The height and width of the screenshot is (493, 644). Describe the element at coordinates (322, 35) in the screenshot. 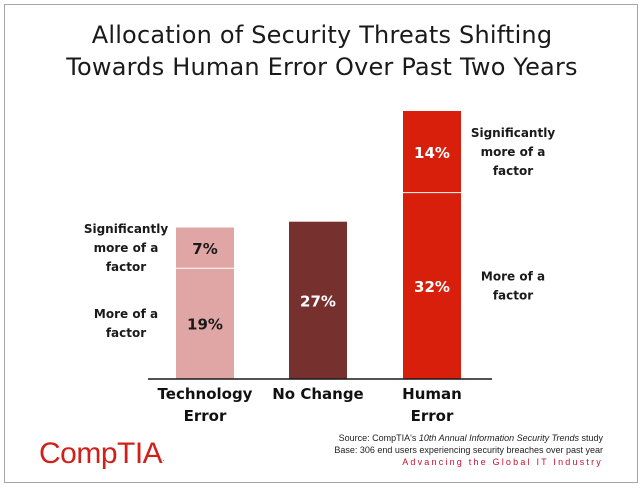

I see `title-line-1: Allocation of Security Threats Shifting` at that location.